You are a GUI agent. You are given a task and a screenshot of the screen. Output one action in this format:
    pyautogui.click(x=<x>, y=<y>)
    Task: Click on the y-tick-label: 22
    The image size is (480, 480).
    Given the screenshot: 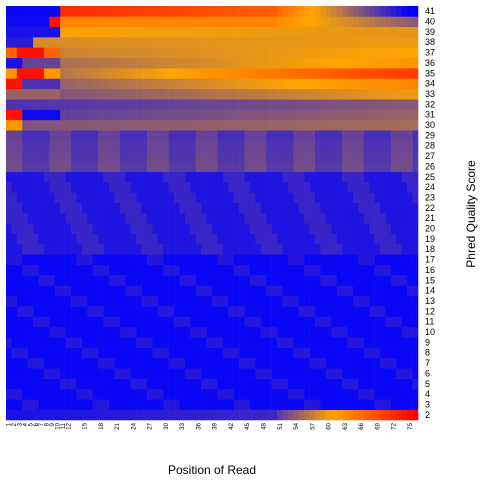 What is the action you would take?
    pyautogui.click(x=430, y=208)
    